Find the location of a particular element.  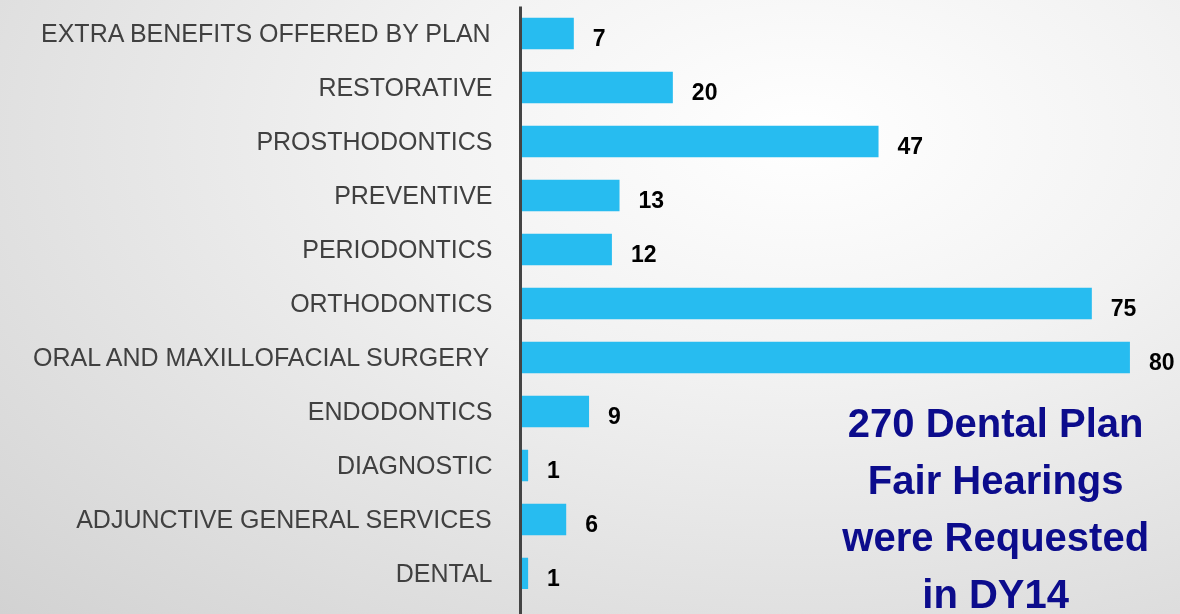

data-label: 75 is located at coordinates (1123, 307).